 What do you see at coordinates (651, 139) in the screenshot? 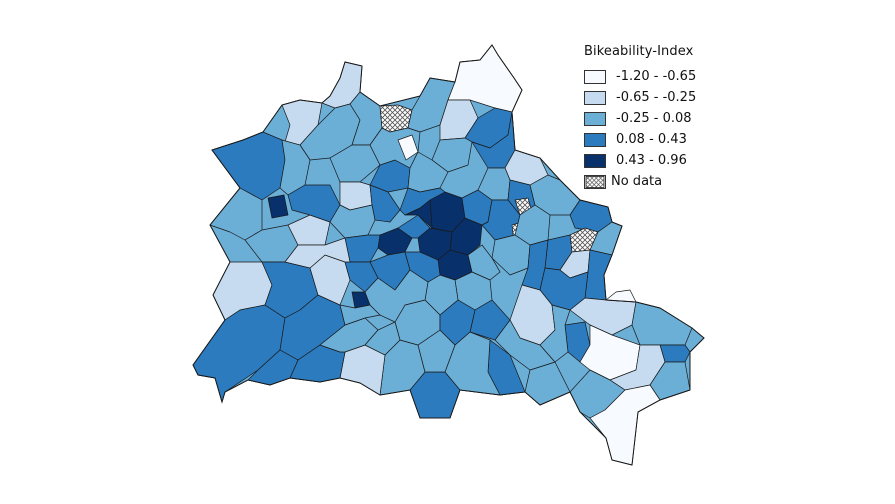
I see `legend-label: 0.08 - 0.43` at bounding box center [651, 139].